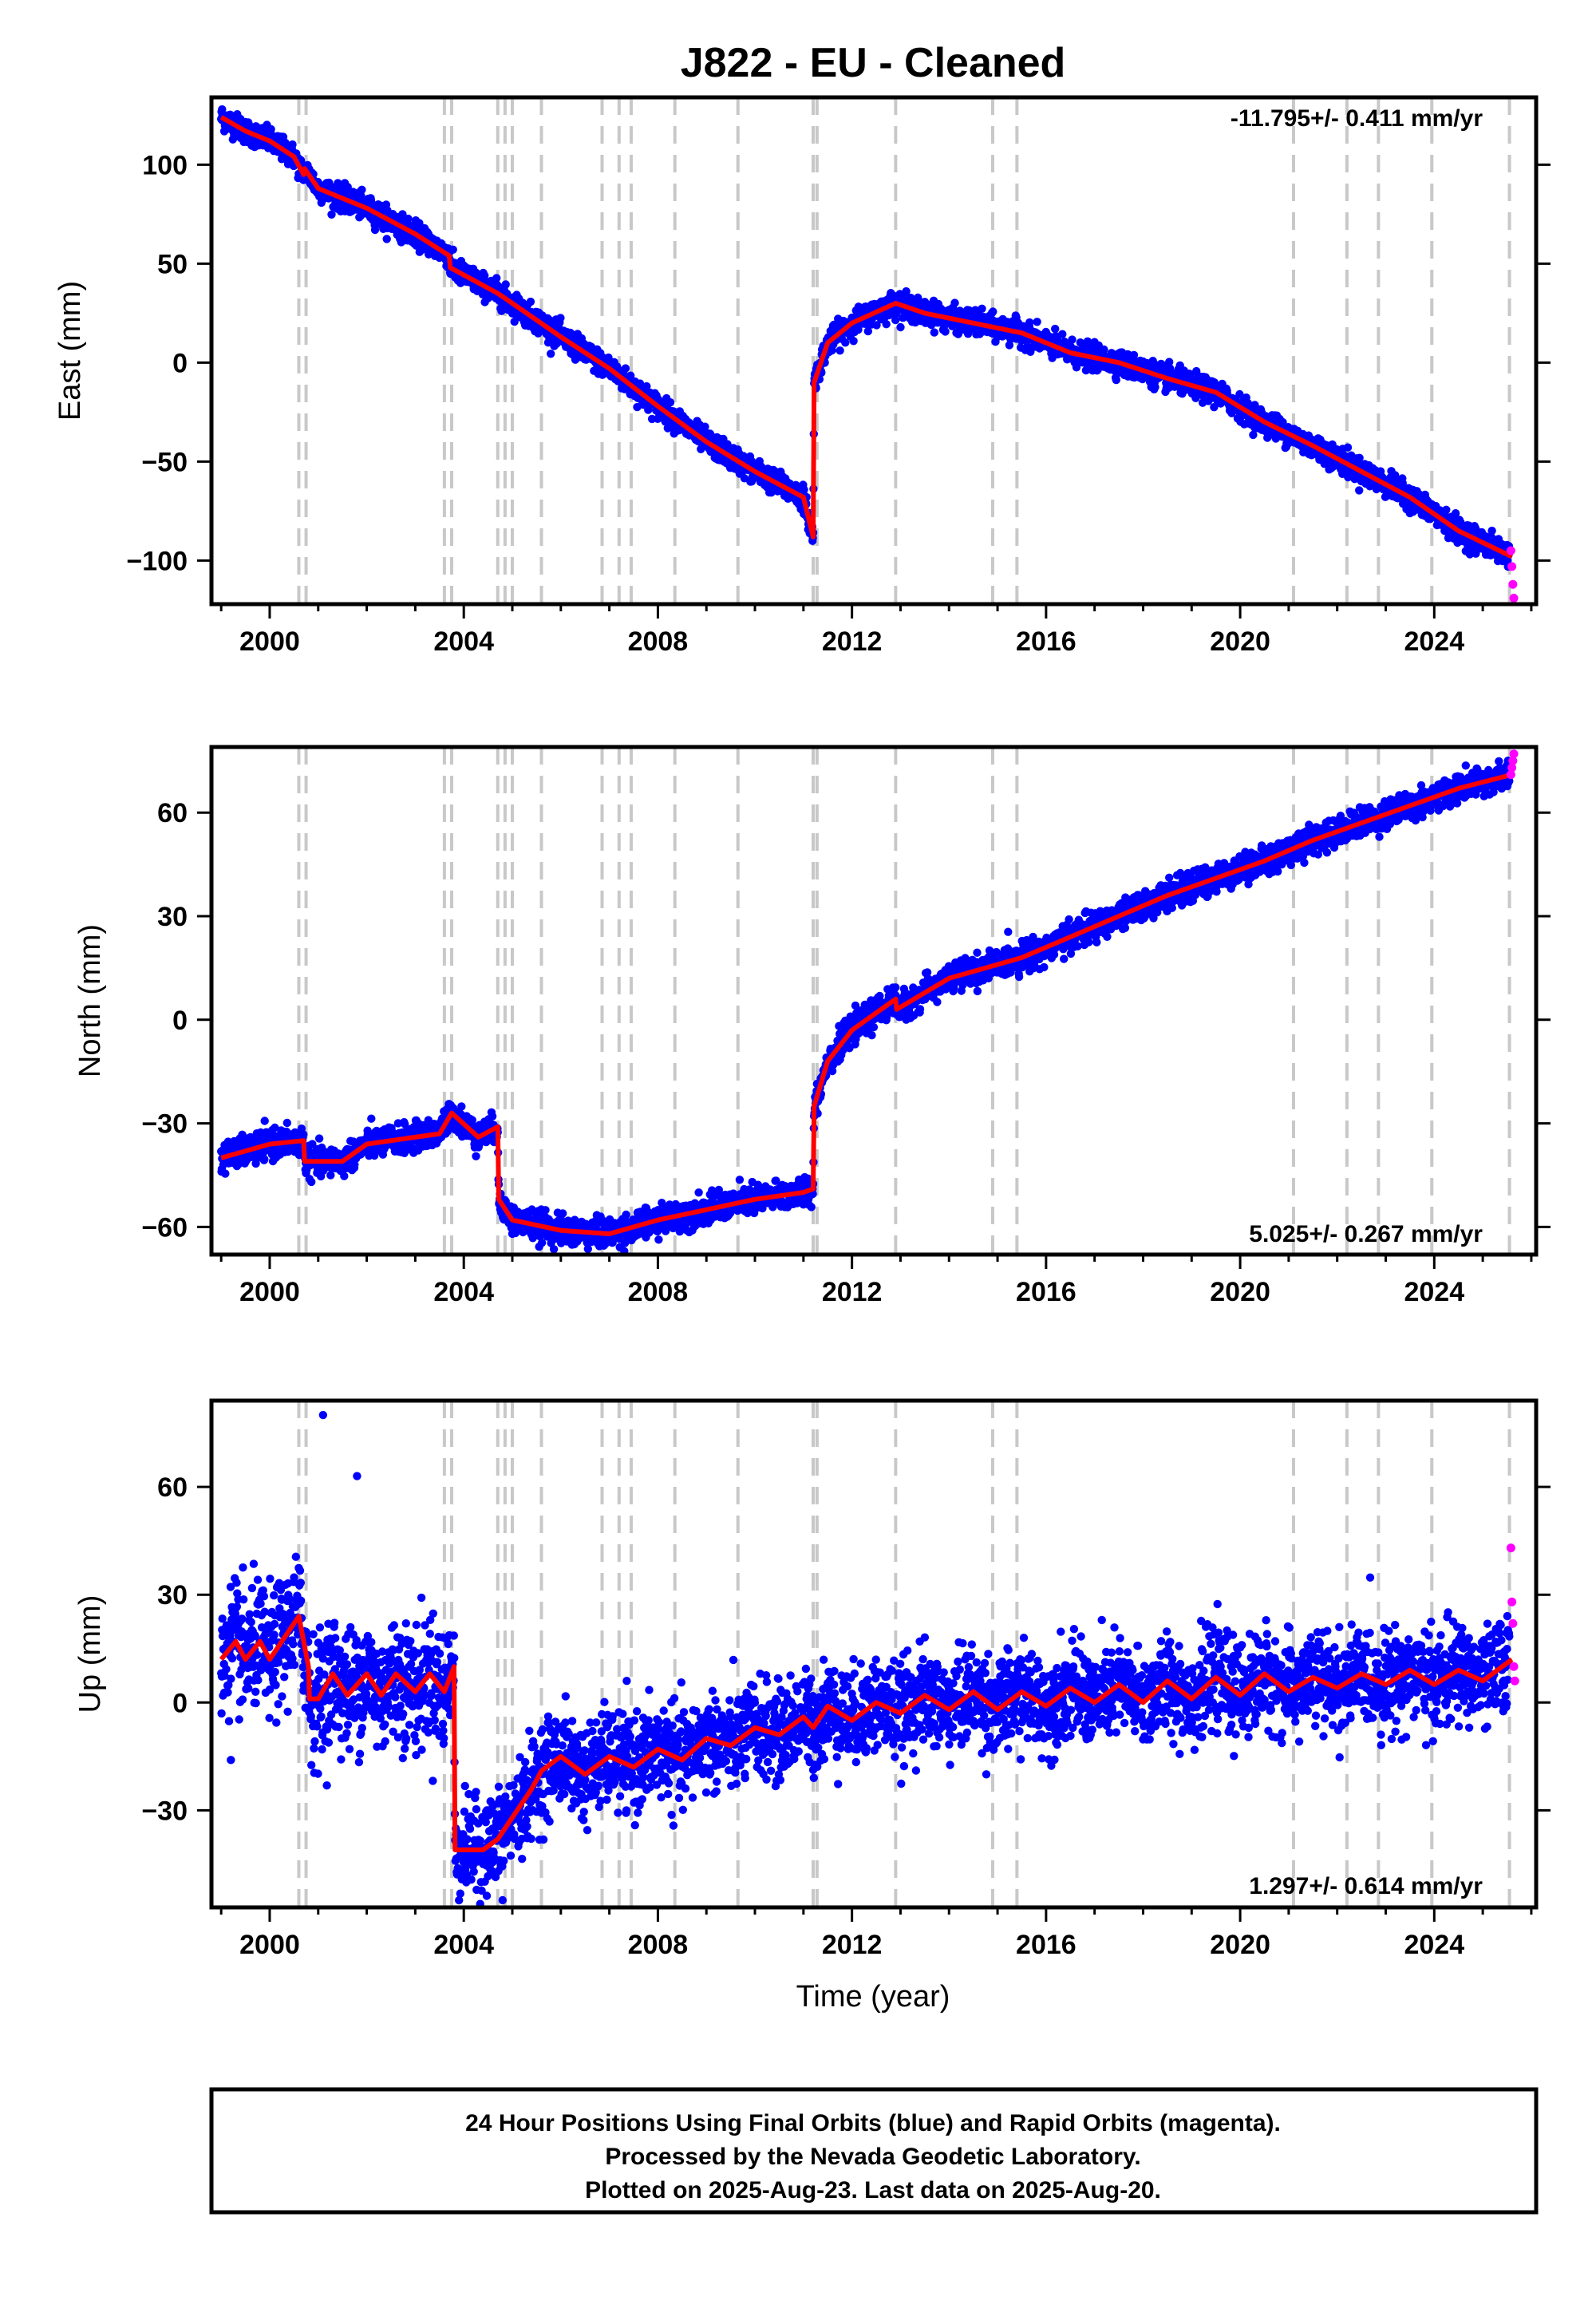 Image resolution: width=1596 pixels, height=2316 pixels. I want to click on y-tick-label: −50, so click(164, 462).